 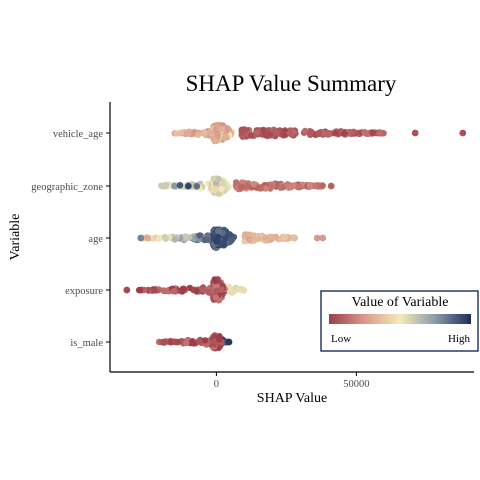 What do you see at coordinates (291, 83) in the screenshot?
I see `chart-title: SHAP Value Summary` at bounding box center [291, 83].